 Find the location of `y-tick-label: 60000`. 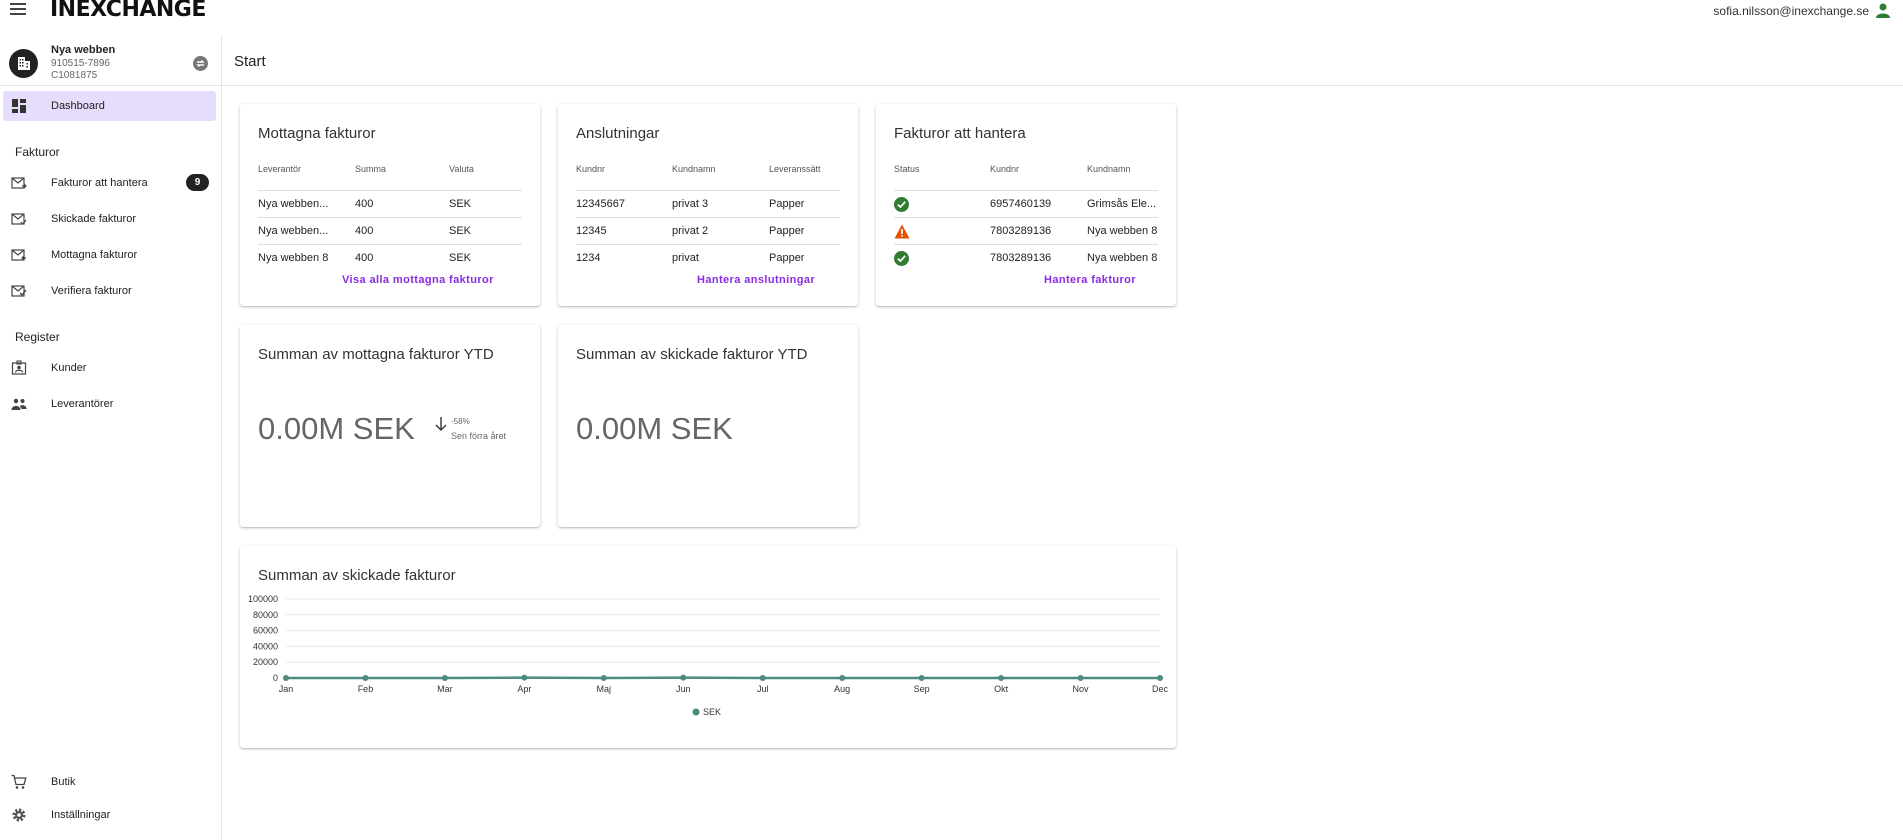

y-tick-label: 60000 is located at coordinates (265, 631).